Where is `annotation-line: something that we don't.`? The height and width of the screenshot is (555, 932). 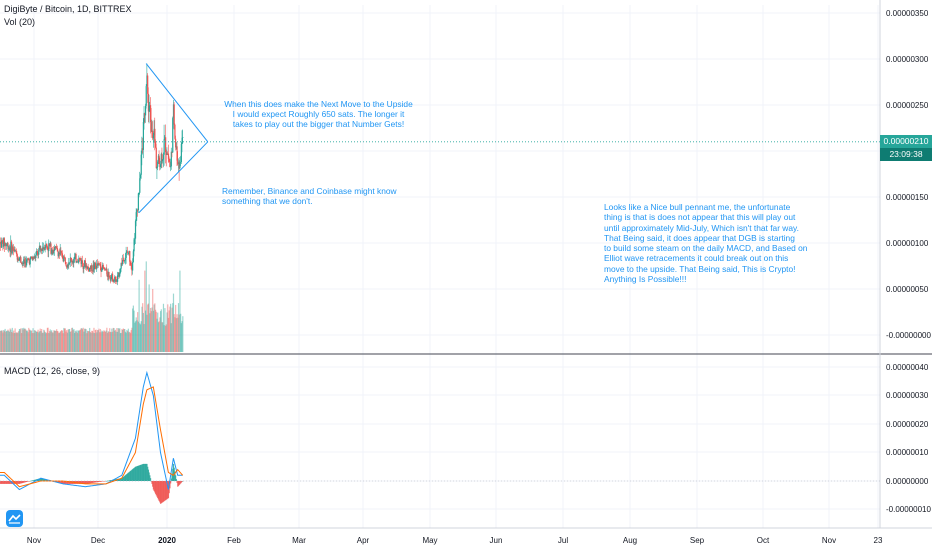 annotation-line: something that we don't. is located at coordinates (267, 201).